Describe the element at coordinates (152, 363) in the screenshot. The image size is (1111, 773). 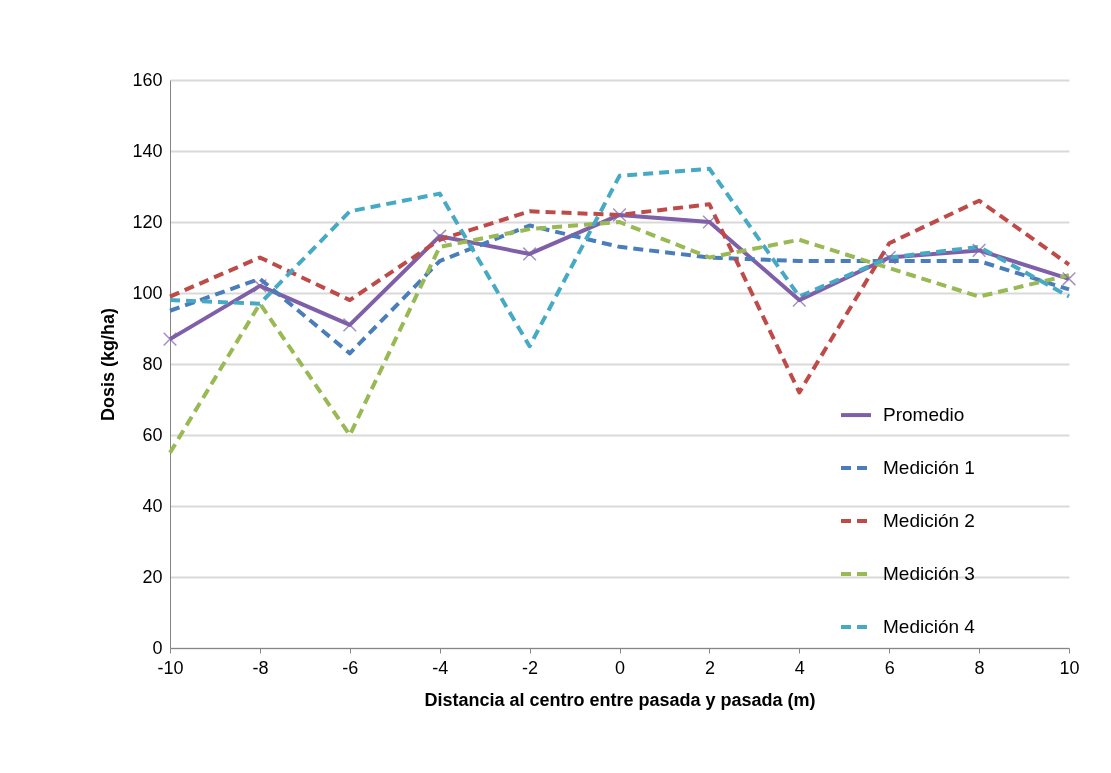
I see `y-tick-label: 80` at that location.